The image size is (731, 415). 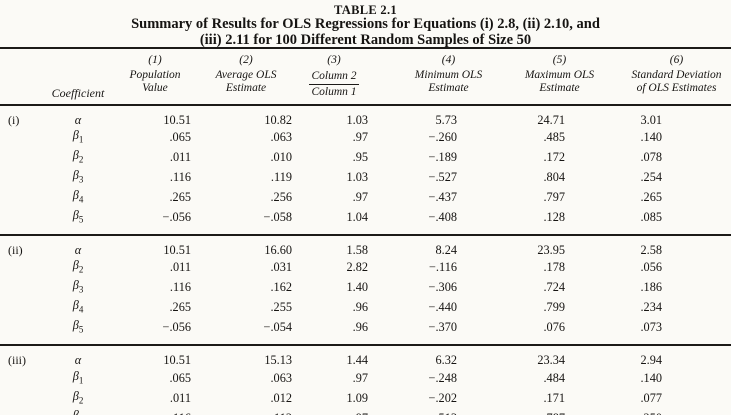 I want to click on value-cell: 1.03, so click(x=357, y=177).